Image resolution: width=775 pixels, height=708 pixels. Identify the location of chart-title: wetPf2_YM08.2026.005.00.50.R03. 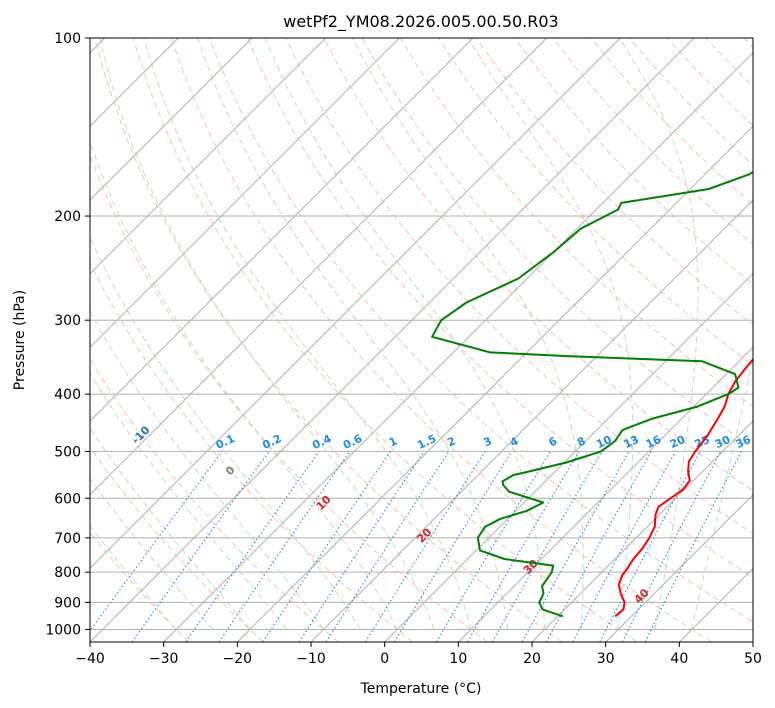
(420, 22).